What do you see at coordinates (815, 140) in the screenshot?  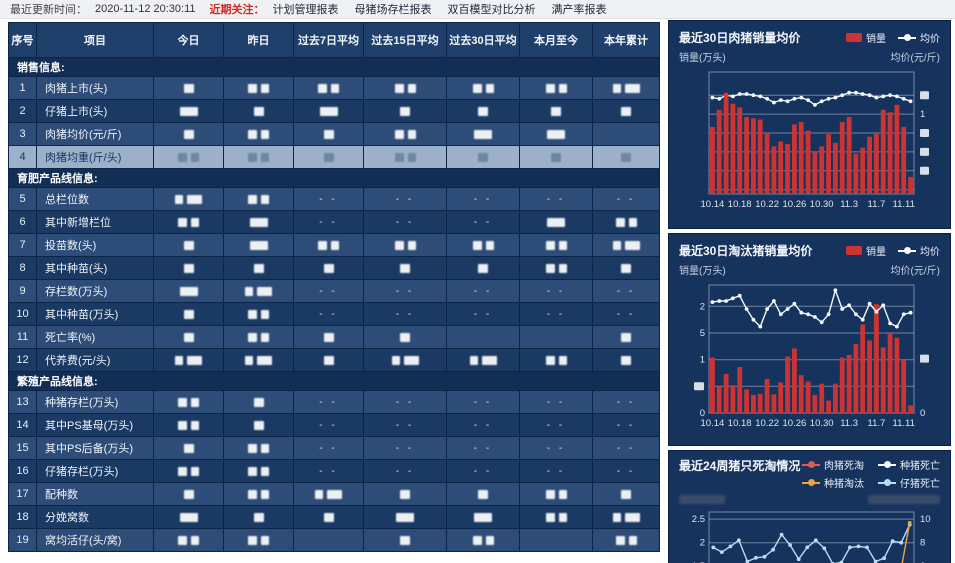 I see `sales-price-chart-plot: 10.14 10.18 10.22 10.26 10.30 11.3 11.7 11.11 1` at bounding box center [815, 140].